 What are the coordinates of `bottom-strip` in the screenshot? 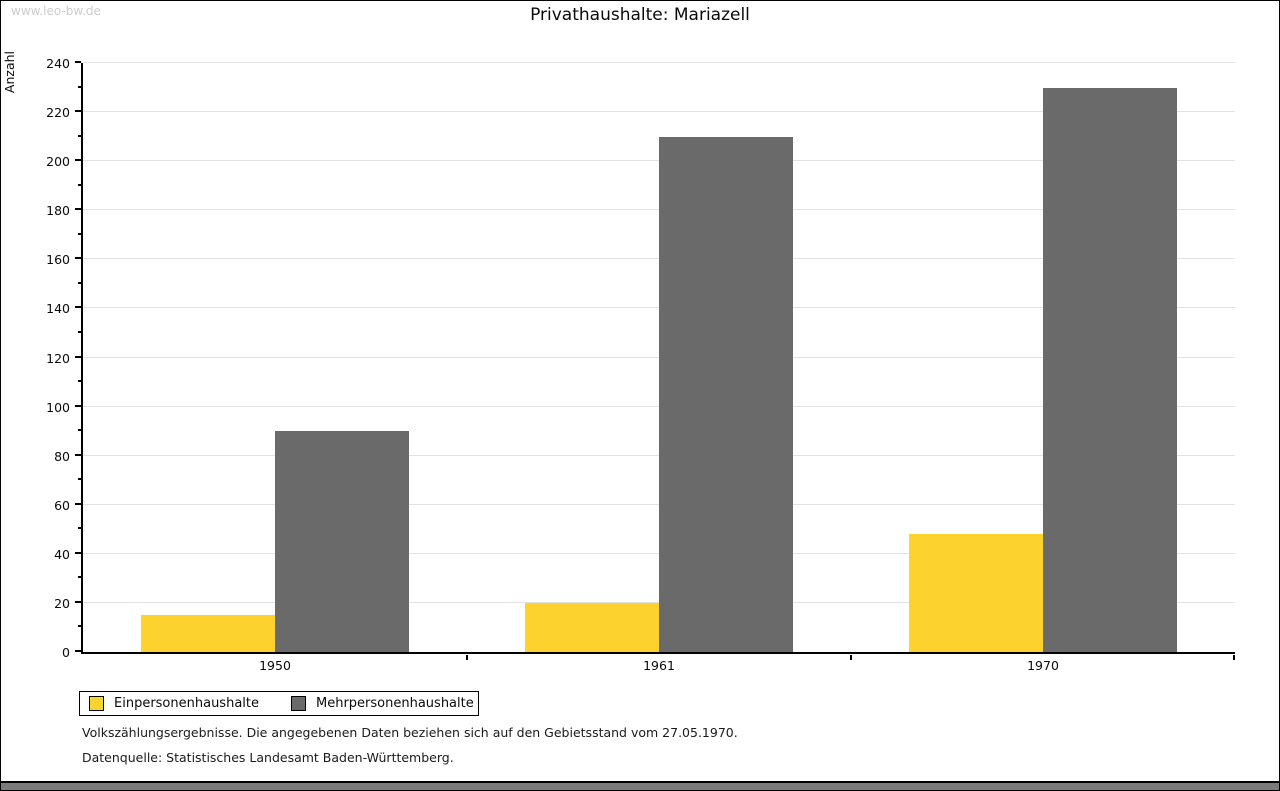 It's located at (640, 785).